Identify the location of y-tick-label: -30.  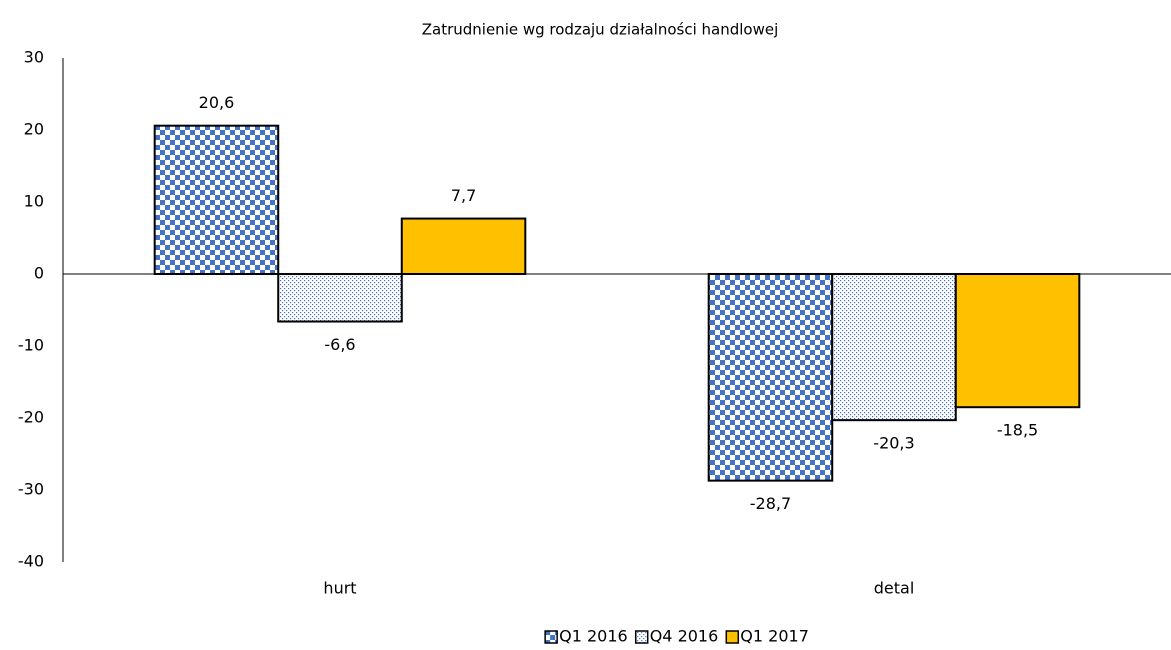
(31, 489).